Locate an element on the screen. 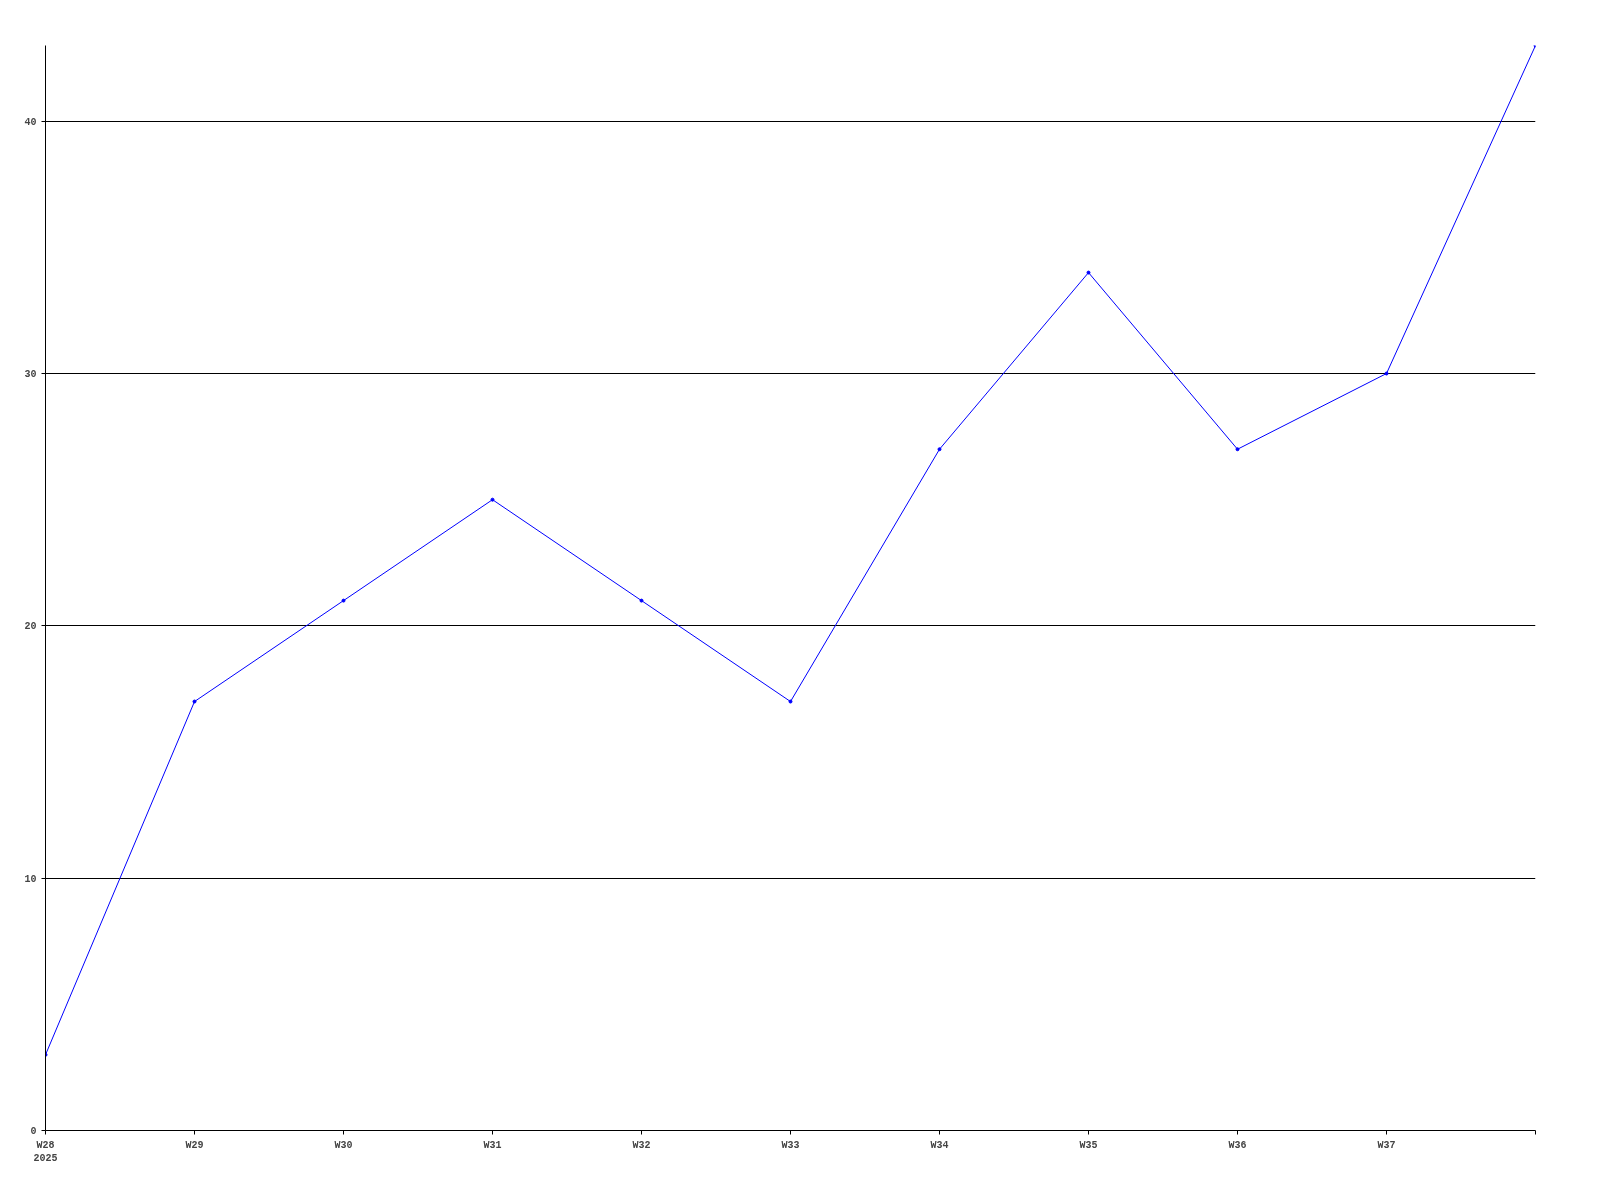 This screenshot has width=1600, height=1200. y-tick-label: 0 is located at coordinates (33, 1131).